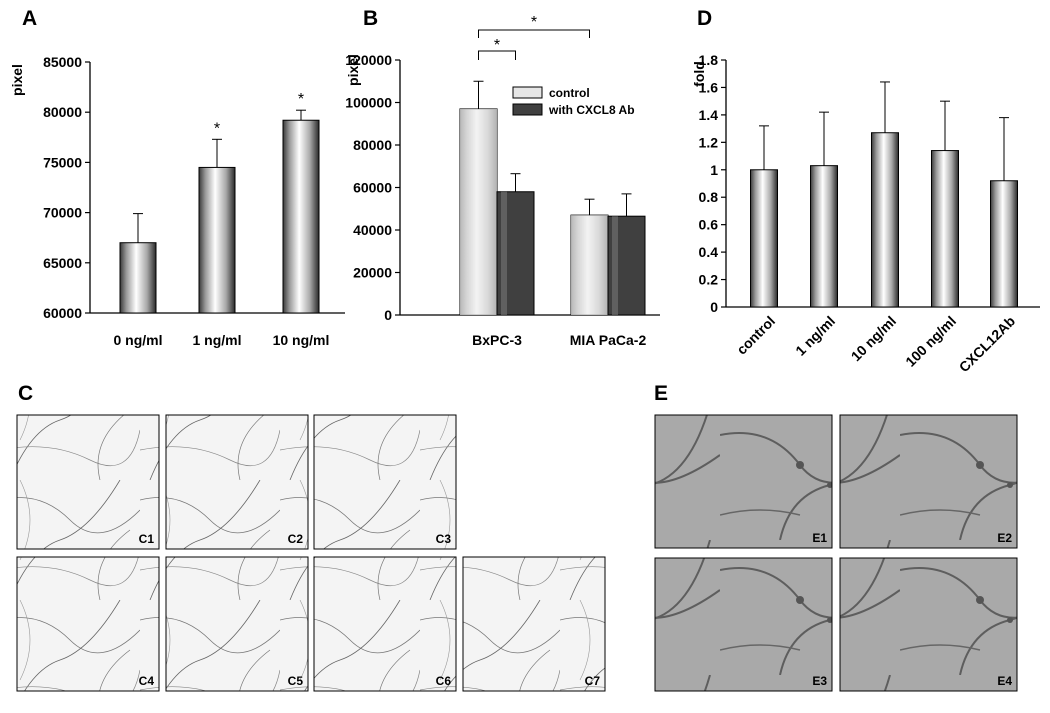 The image size is (1050, 713). I want to click on chart-a-xtick-label: 10 ng/ml, so click(301, 340).